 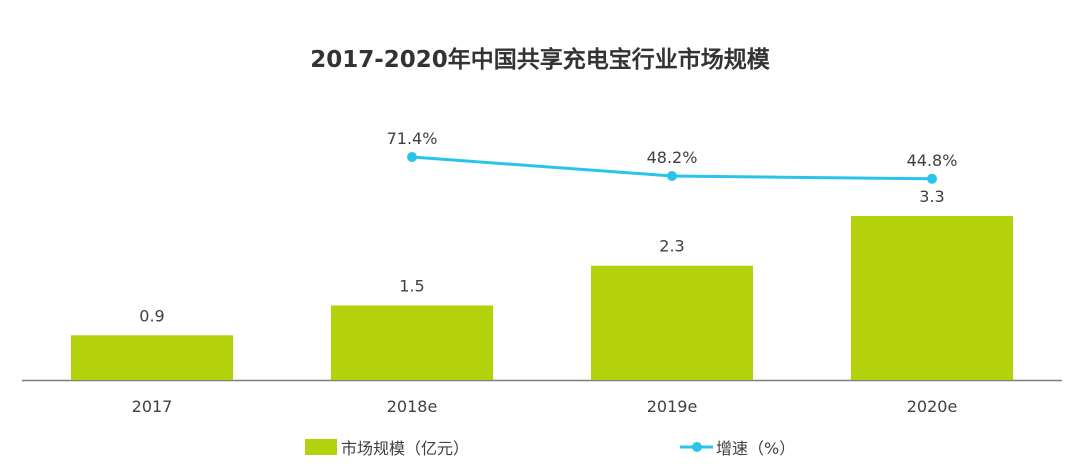 What do you see at coordinates (412, 342) in the screenshot?
I see `bar-2018e` at bounding box center [412, 342].